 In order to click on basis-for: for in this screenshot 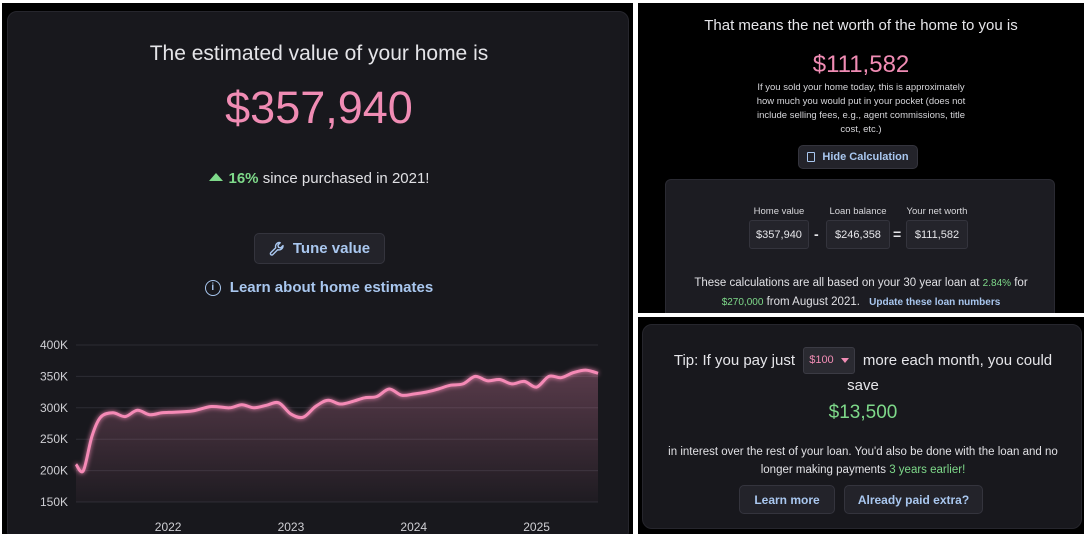, I will do `click(1019, 283)`.